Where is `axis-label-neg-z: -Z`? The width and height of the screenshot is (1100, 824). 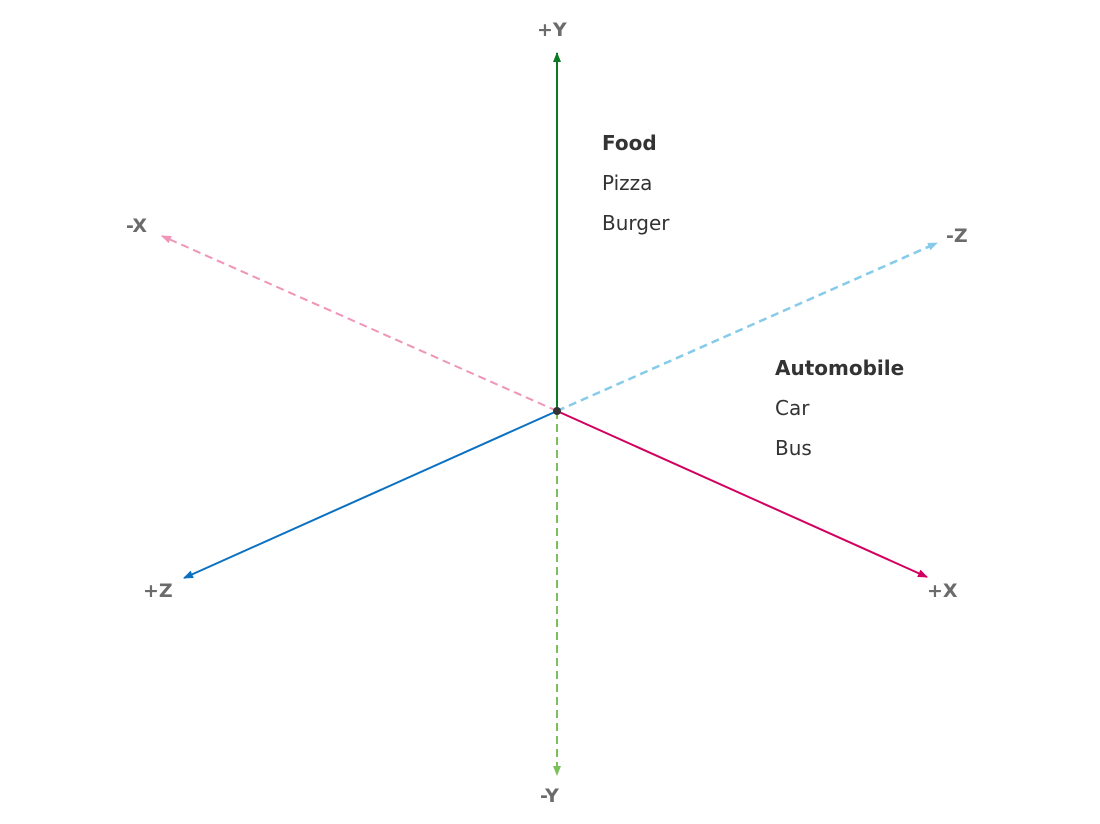 axis-label-neg-z: -Z is located at coordinates (957, 236).